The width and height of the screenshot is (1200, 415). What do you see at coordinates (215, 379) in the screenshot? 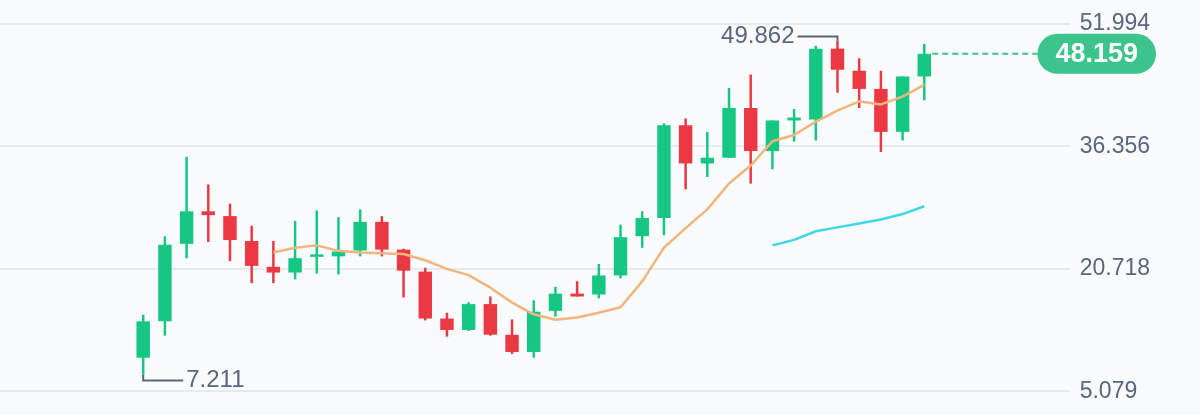
I see `annotation: 7.211` at bounding box center [215, 379].